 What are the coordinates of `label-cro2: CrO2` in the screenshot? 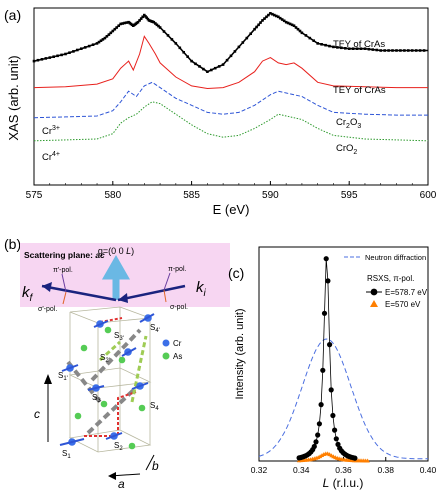 It's located at (346, 149).